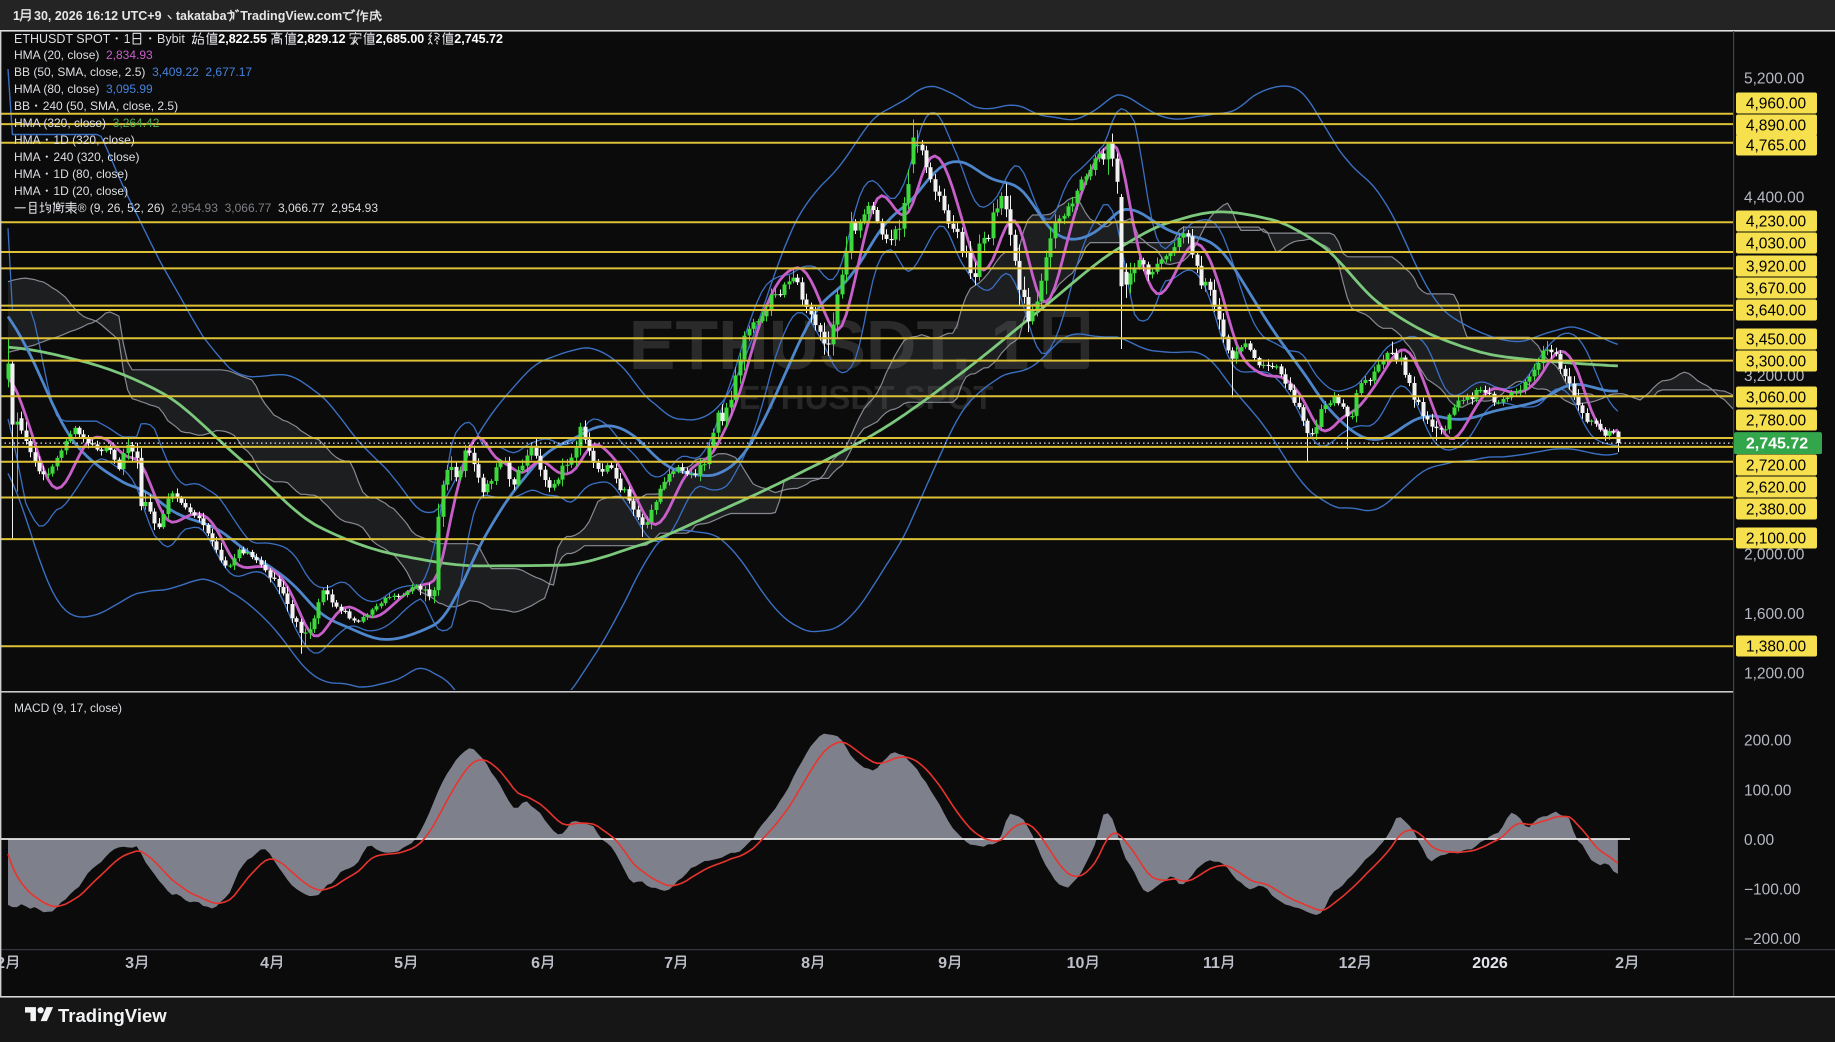 The width and height of the screenshot is (1835, 1042). I want to click on svg-text: 1D (320, close), so click(93, 140).